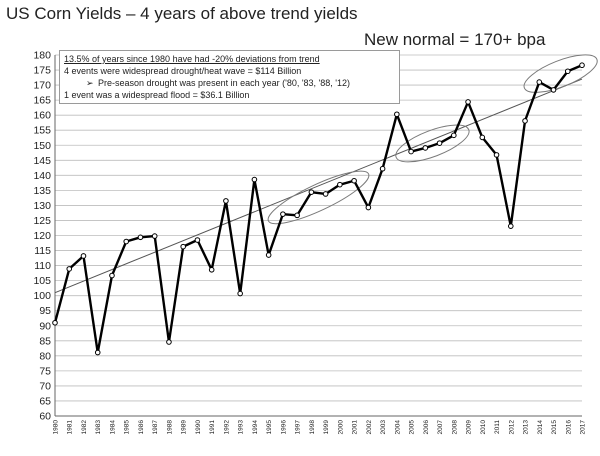 This screenshot has width=600, height=456. I want to click on y-tick-label: 165, so click(42, 101).